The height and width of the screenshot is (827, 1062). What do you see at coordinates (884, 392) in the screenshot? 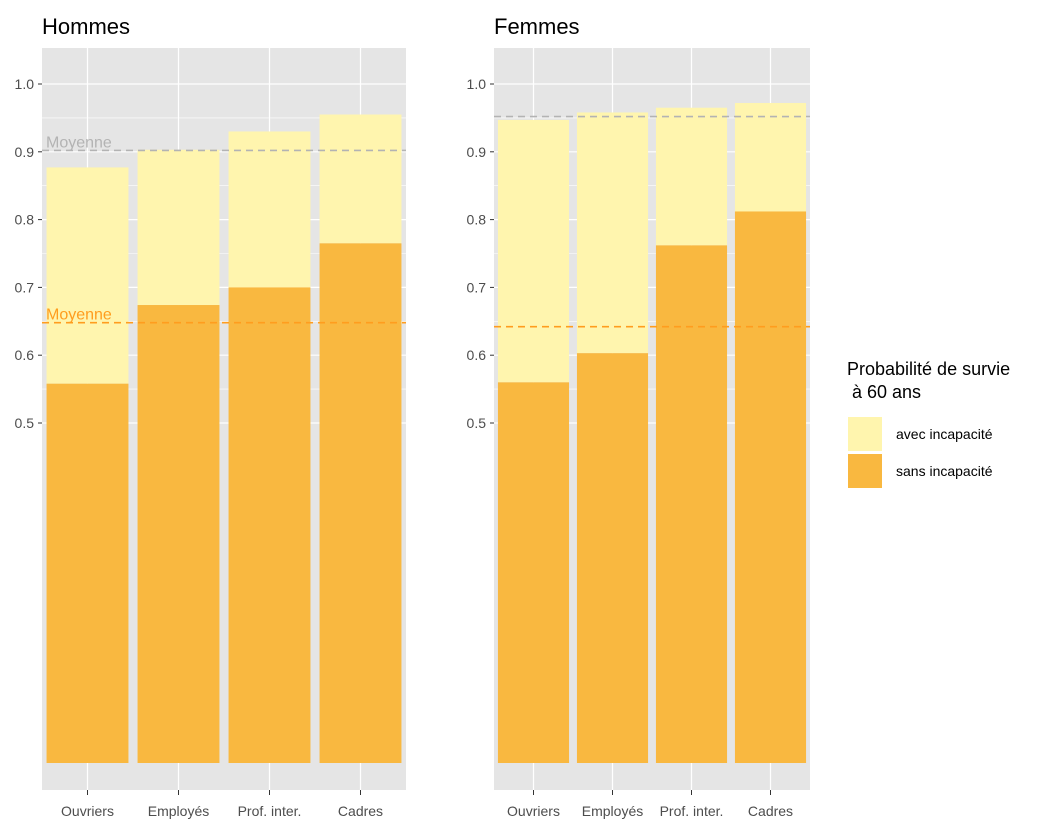
I see `legend-title-line2: à 60 ans` at bounding box center [884, 392].